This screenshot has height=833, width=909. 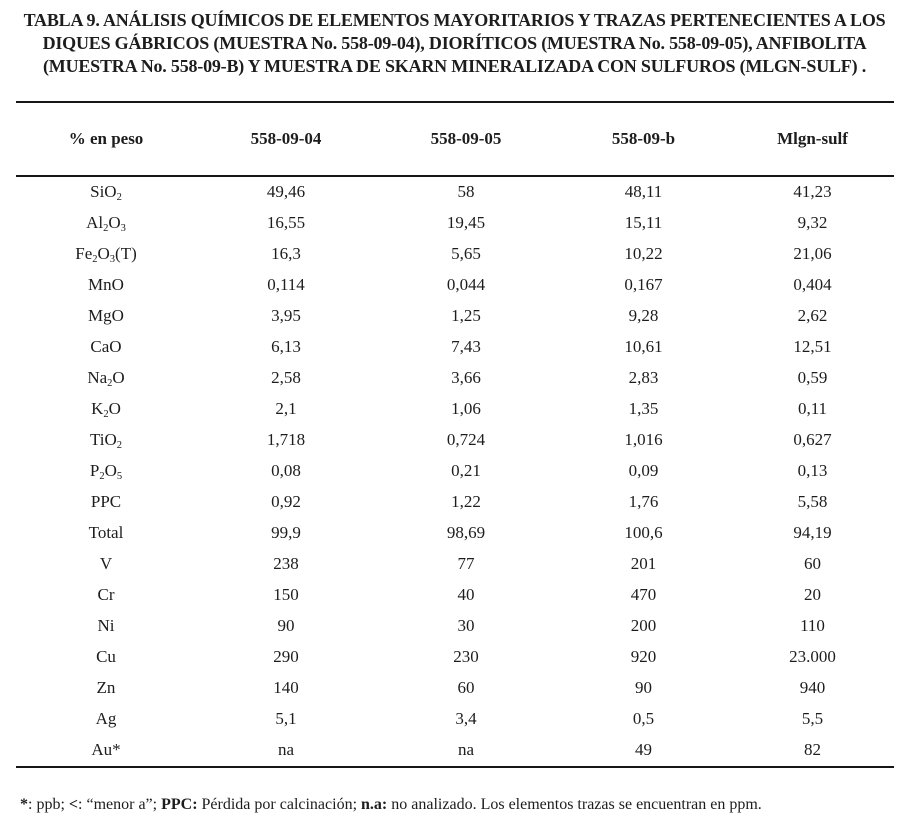 What do you see at coordinates (286, 284) in the screenshot?
I see `cell-value: 0,114` at bounding box center [286, 284].